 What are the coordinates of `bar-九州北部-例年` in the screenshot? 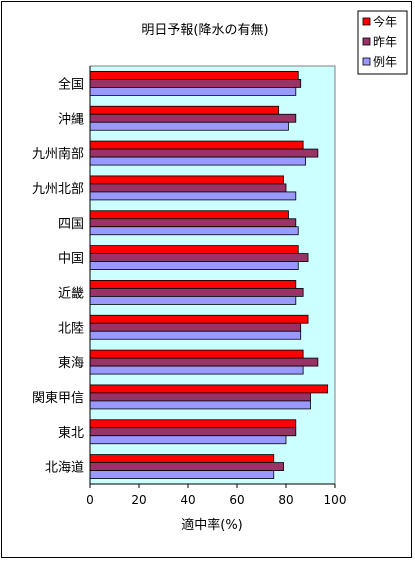 It's located at (193, 196).